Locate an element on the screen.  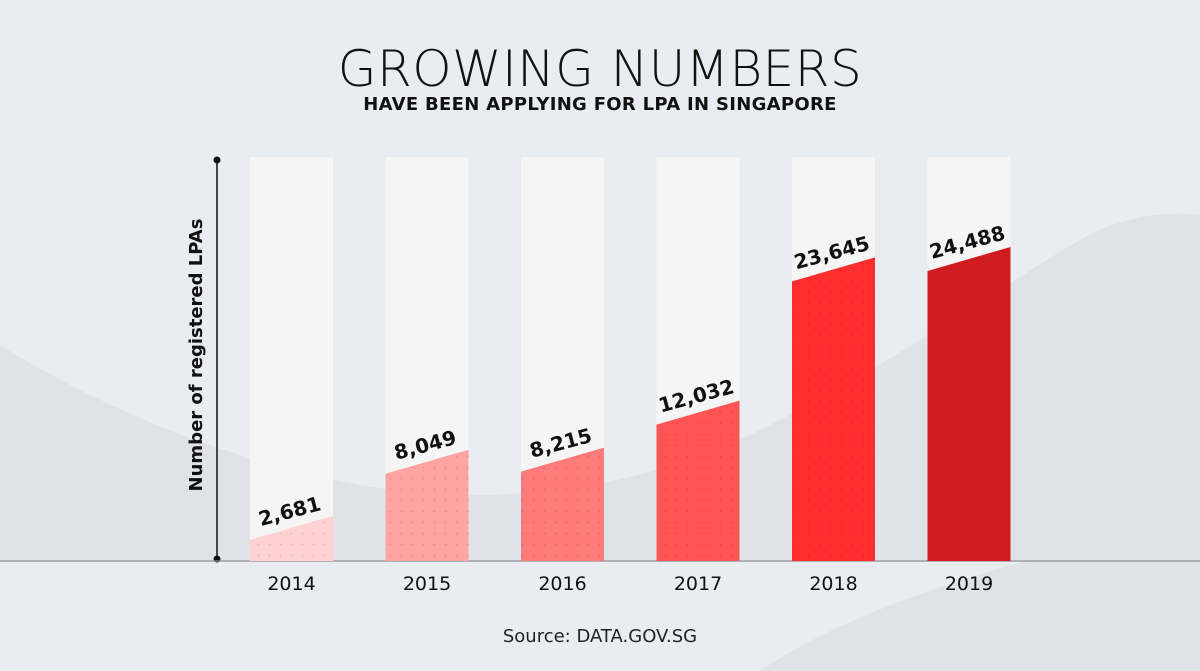
x-tick-label: 2014 is located at coordinates (291, 584).